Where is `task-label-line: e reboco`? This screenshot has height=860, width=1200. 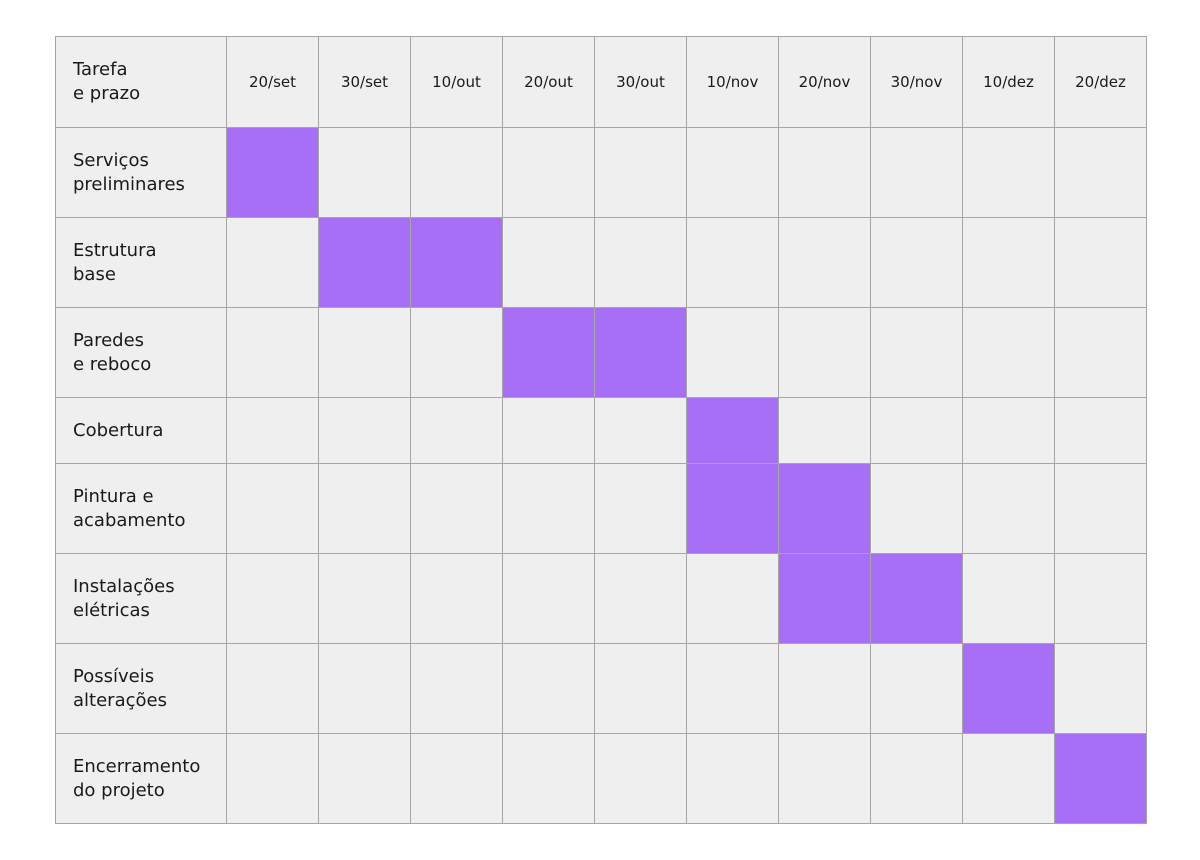 task-label-line: e reboco is located at coordinates (112, 364).